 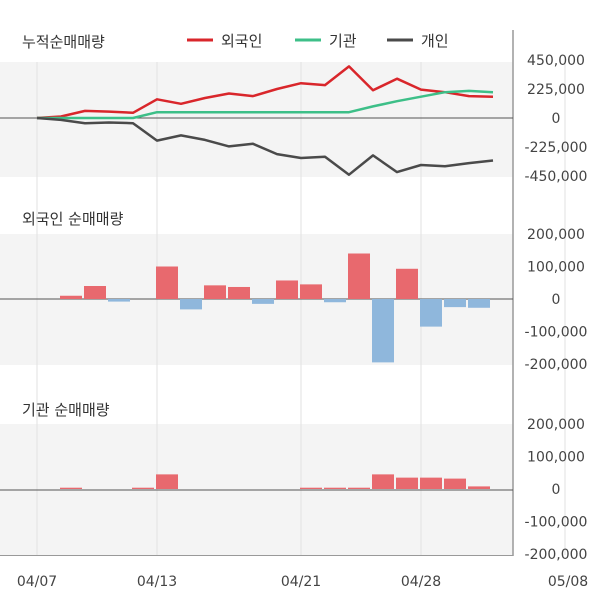 What do you see at coordinates (421, 582) in the screenshot?
I see `x-tick-label: 04/28` at bounding box center [421, 582].